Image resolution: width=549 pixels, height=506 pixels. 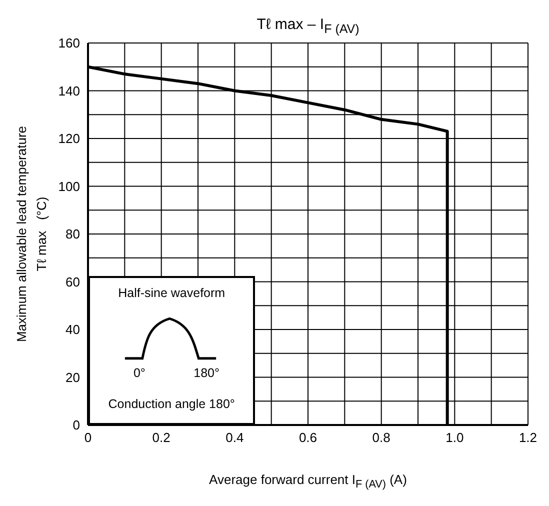 What do you see at coordinates (171, 403) in the screenshot?
I see `annotation: Conduction angle 180°` at bounding box center [171, 403].